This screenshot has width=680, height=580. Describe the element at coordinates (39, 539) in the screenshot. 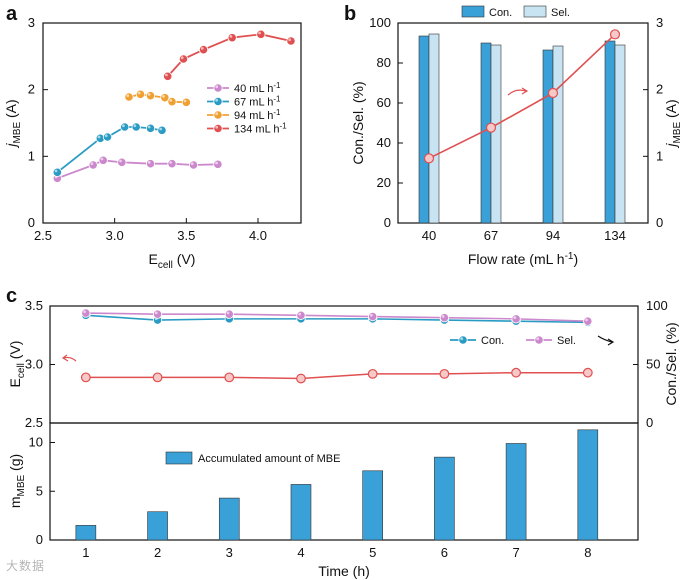

I see `panel-c-bottom-y-tick-label: 0` at that location.